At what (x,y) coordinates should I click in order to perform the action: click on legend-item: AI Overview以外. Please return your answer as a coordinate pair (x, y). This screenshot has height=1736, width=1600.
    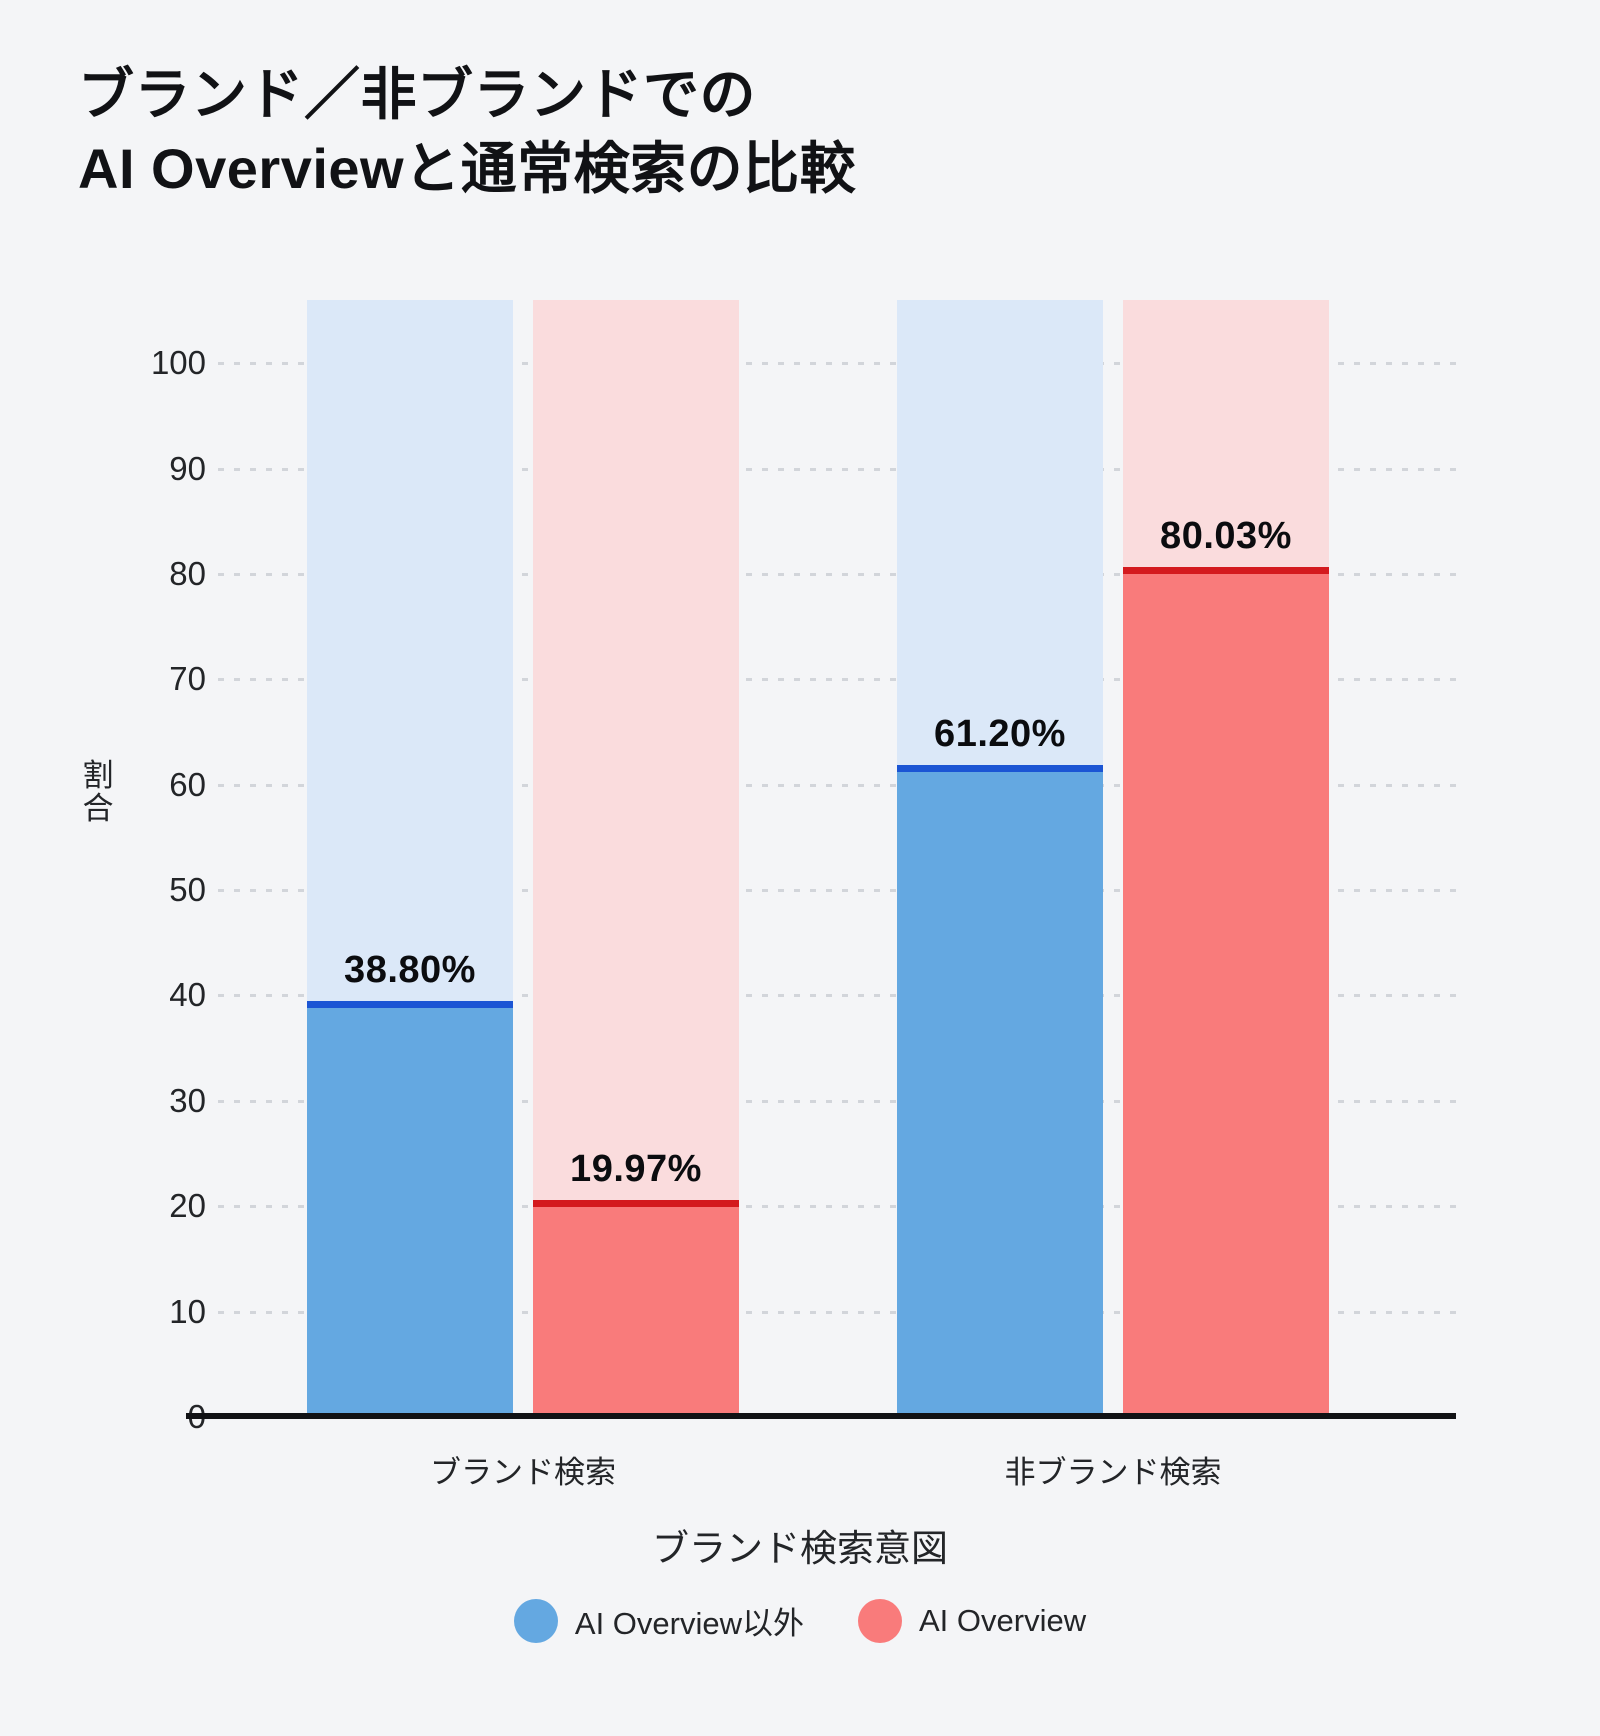
    Looking at the image, I should click on (658, 1620).